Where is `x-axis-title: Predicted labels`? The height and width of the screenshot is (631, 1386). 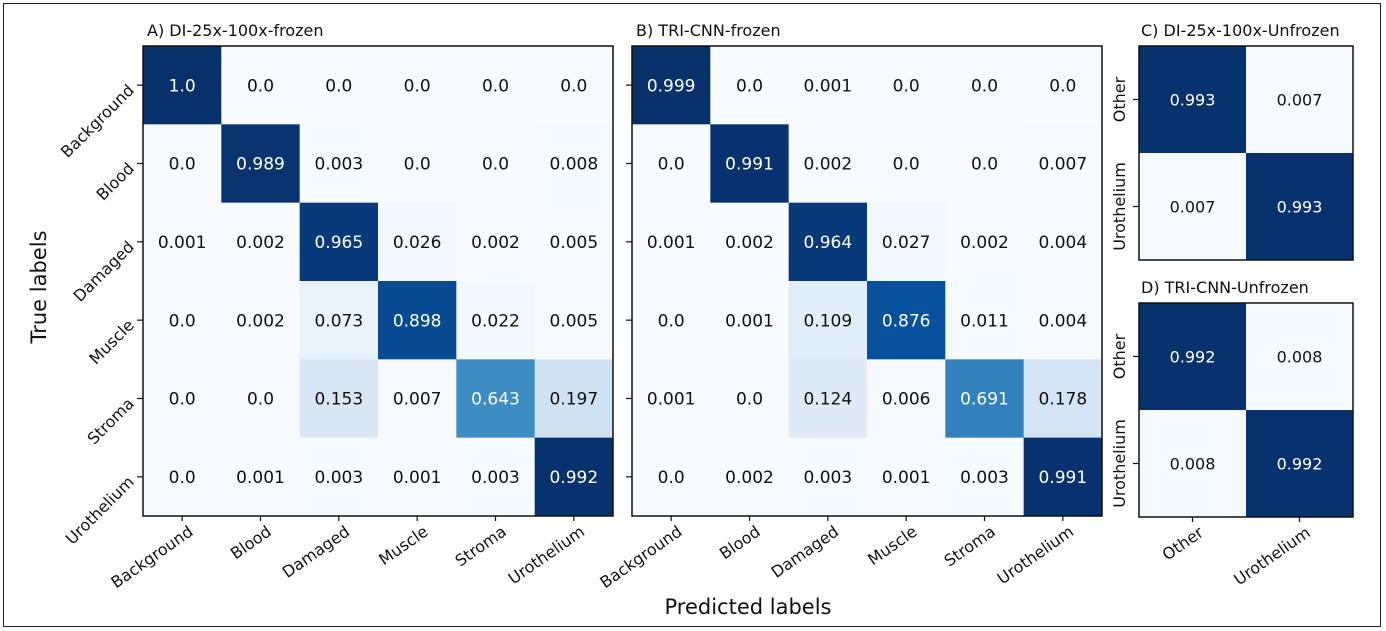
x-axis-title: Predicted labels is located at coordinates (748, 607).